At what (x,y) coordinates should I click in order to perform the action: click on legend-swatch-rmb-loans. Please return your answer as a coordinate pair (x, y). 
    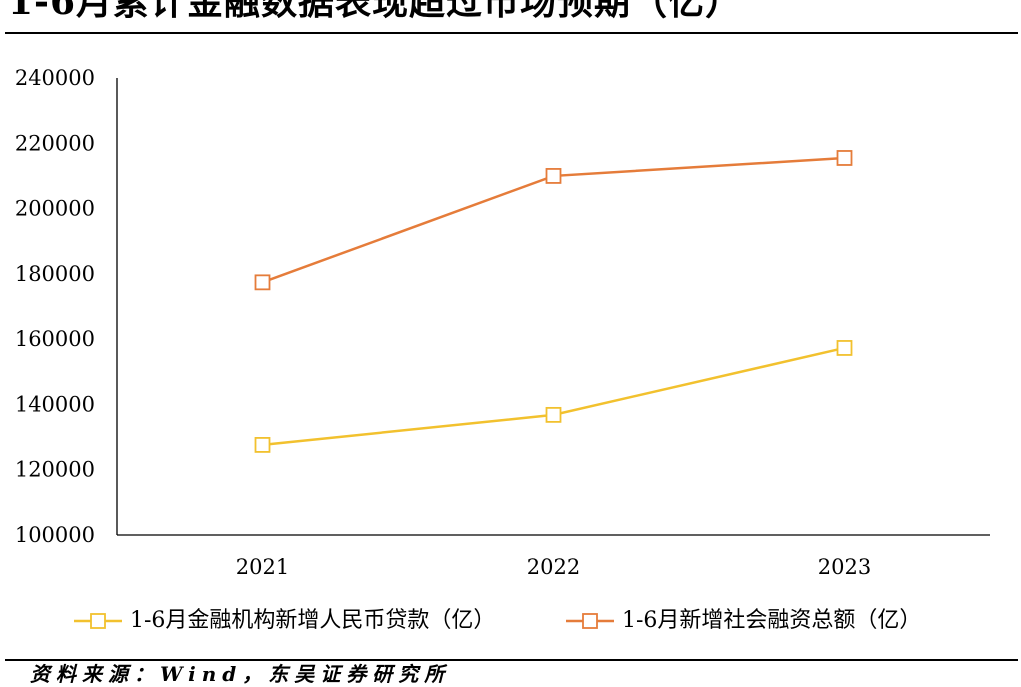
    Looking at the image, I should click on (98, 621).